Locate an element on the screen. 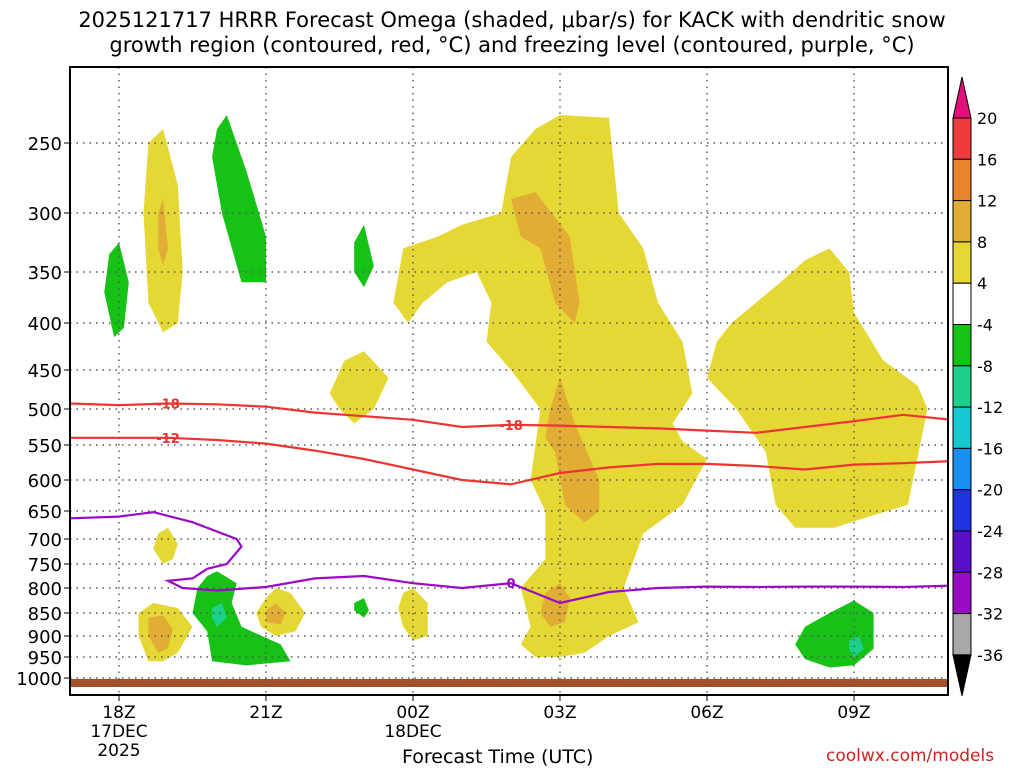  x-tick-label: 03Z is located at coordinates (559, 713).